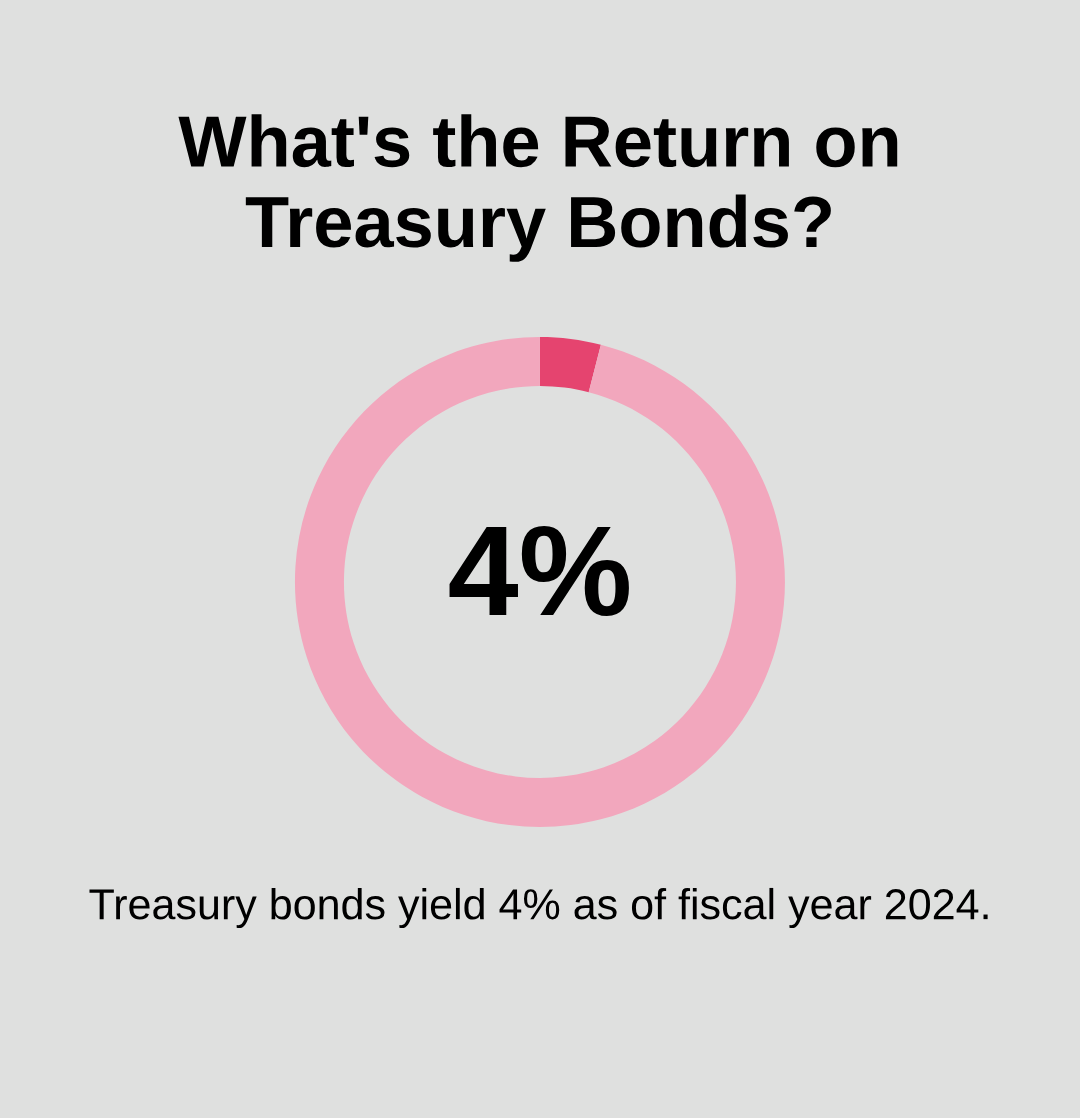  Describe the element at coordinates (538, 188) in the screenshot. I see `chart-title: What's the Return on Treasury Bonds?` at that location.